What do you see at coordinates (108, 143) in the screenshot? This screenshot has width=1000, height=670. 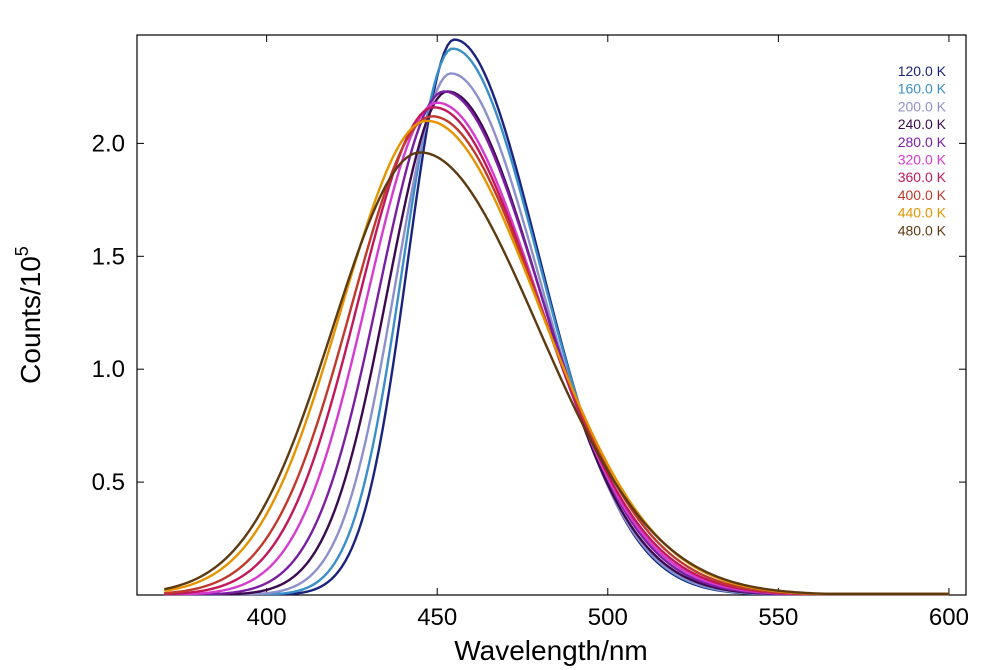 I see `y-tick-label: 2.0` at bounding box center [108, 143].